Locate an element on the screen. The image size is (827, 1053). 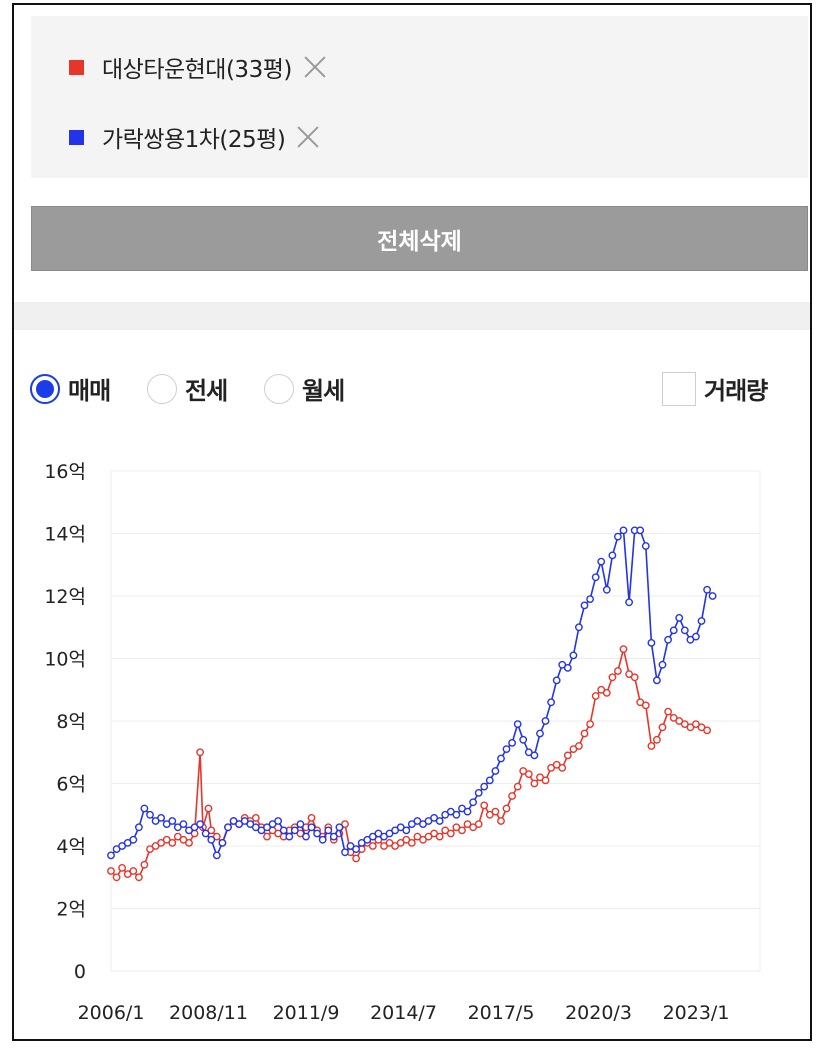
radio-option-jeonse: 전세 is located at coordinates (187, 388).